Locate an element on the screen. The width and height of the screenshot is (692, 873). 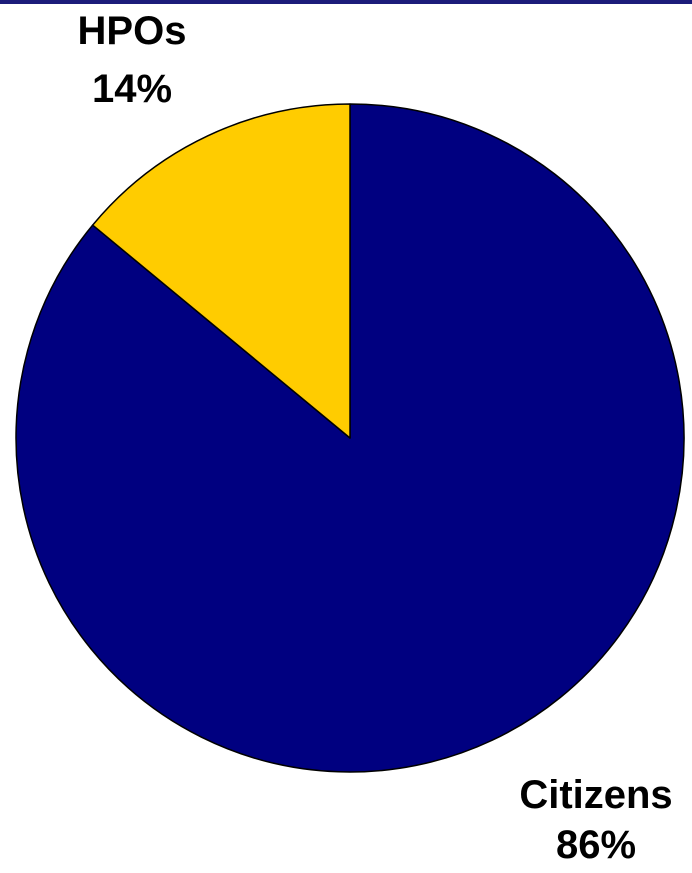
top-rule is located at coordinates (346, 2).